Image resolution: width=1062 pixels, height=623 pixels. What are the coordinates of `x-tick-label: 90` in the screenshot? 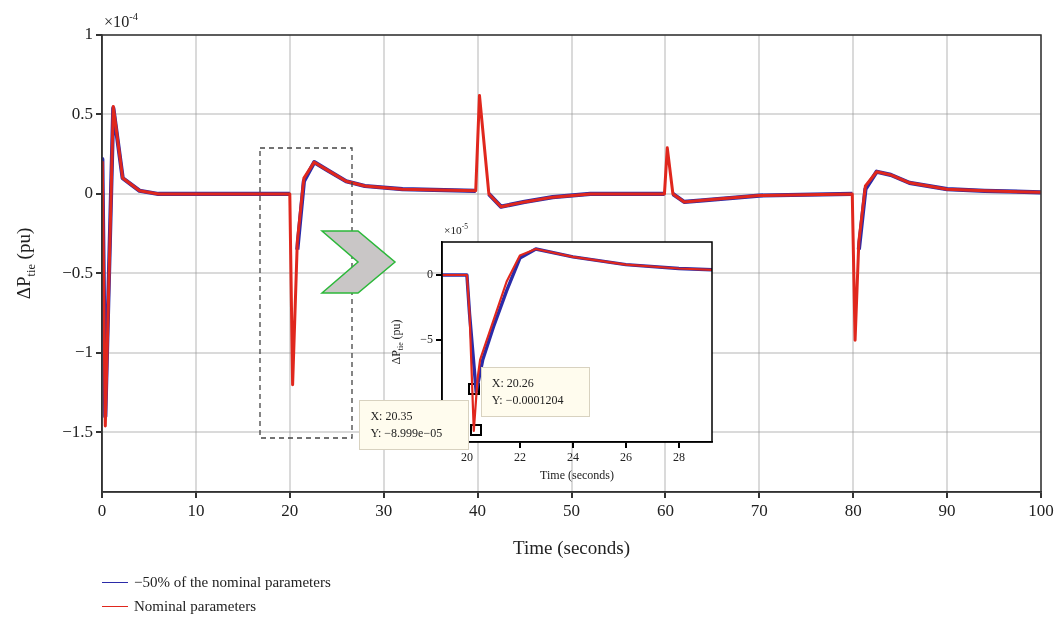 It's located at (947, 510).